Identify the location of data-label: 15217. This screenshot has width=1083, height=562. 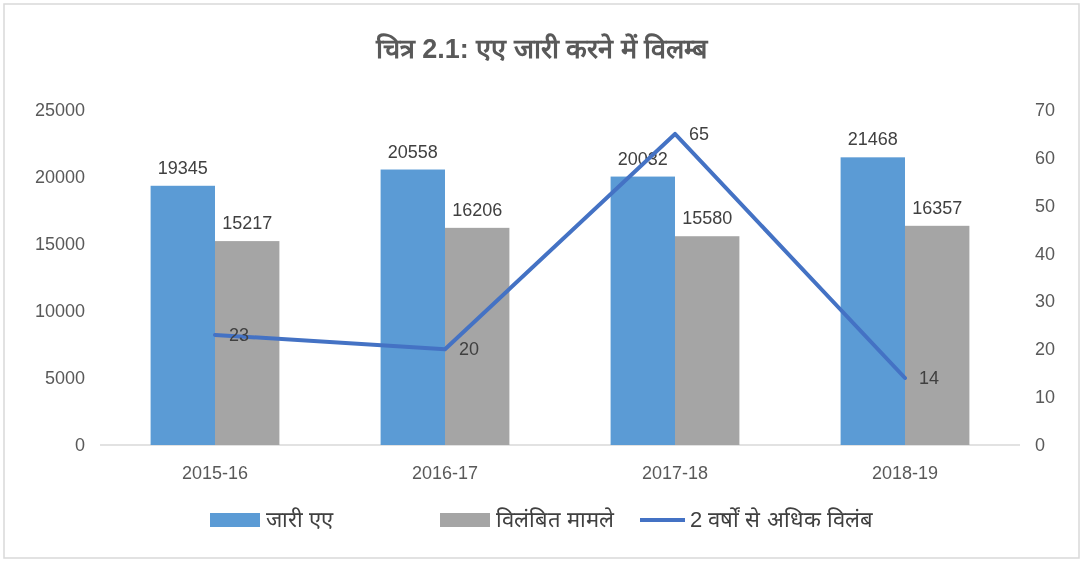
(247, 223).